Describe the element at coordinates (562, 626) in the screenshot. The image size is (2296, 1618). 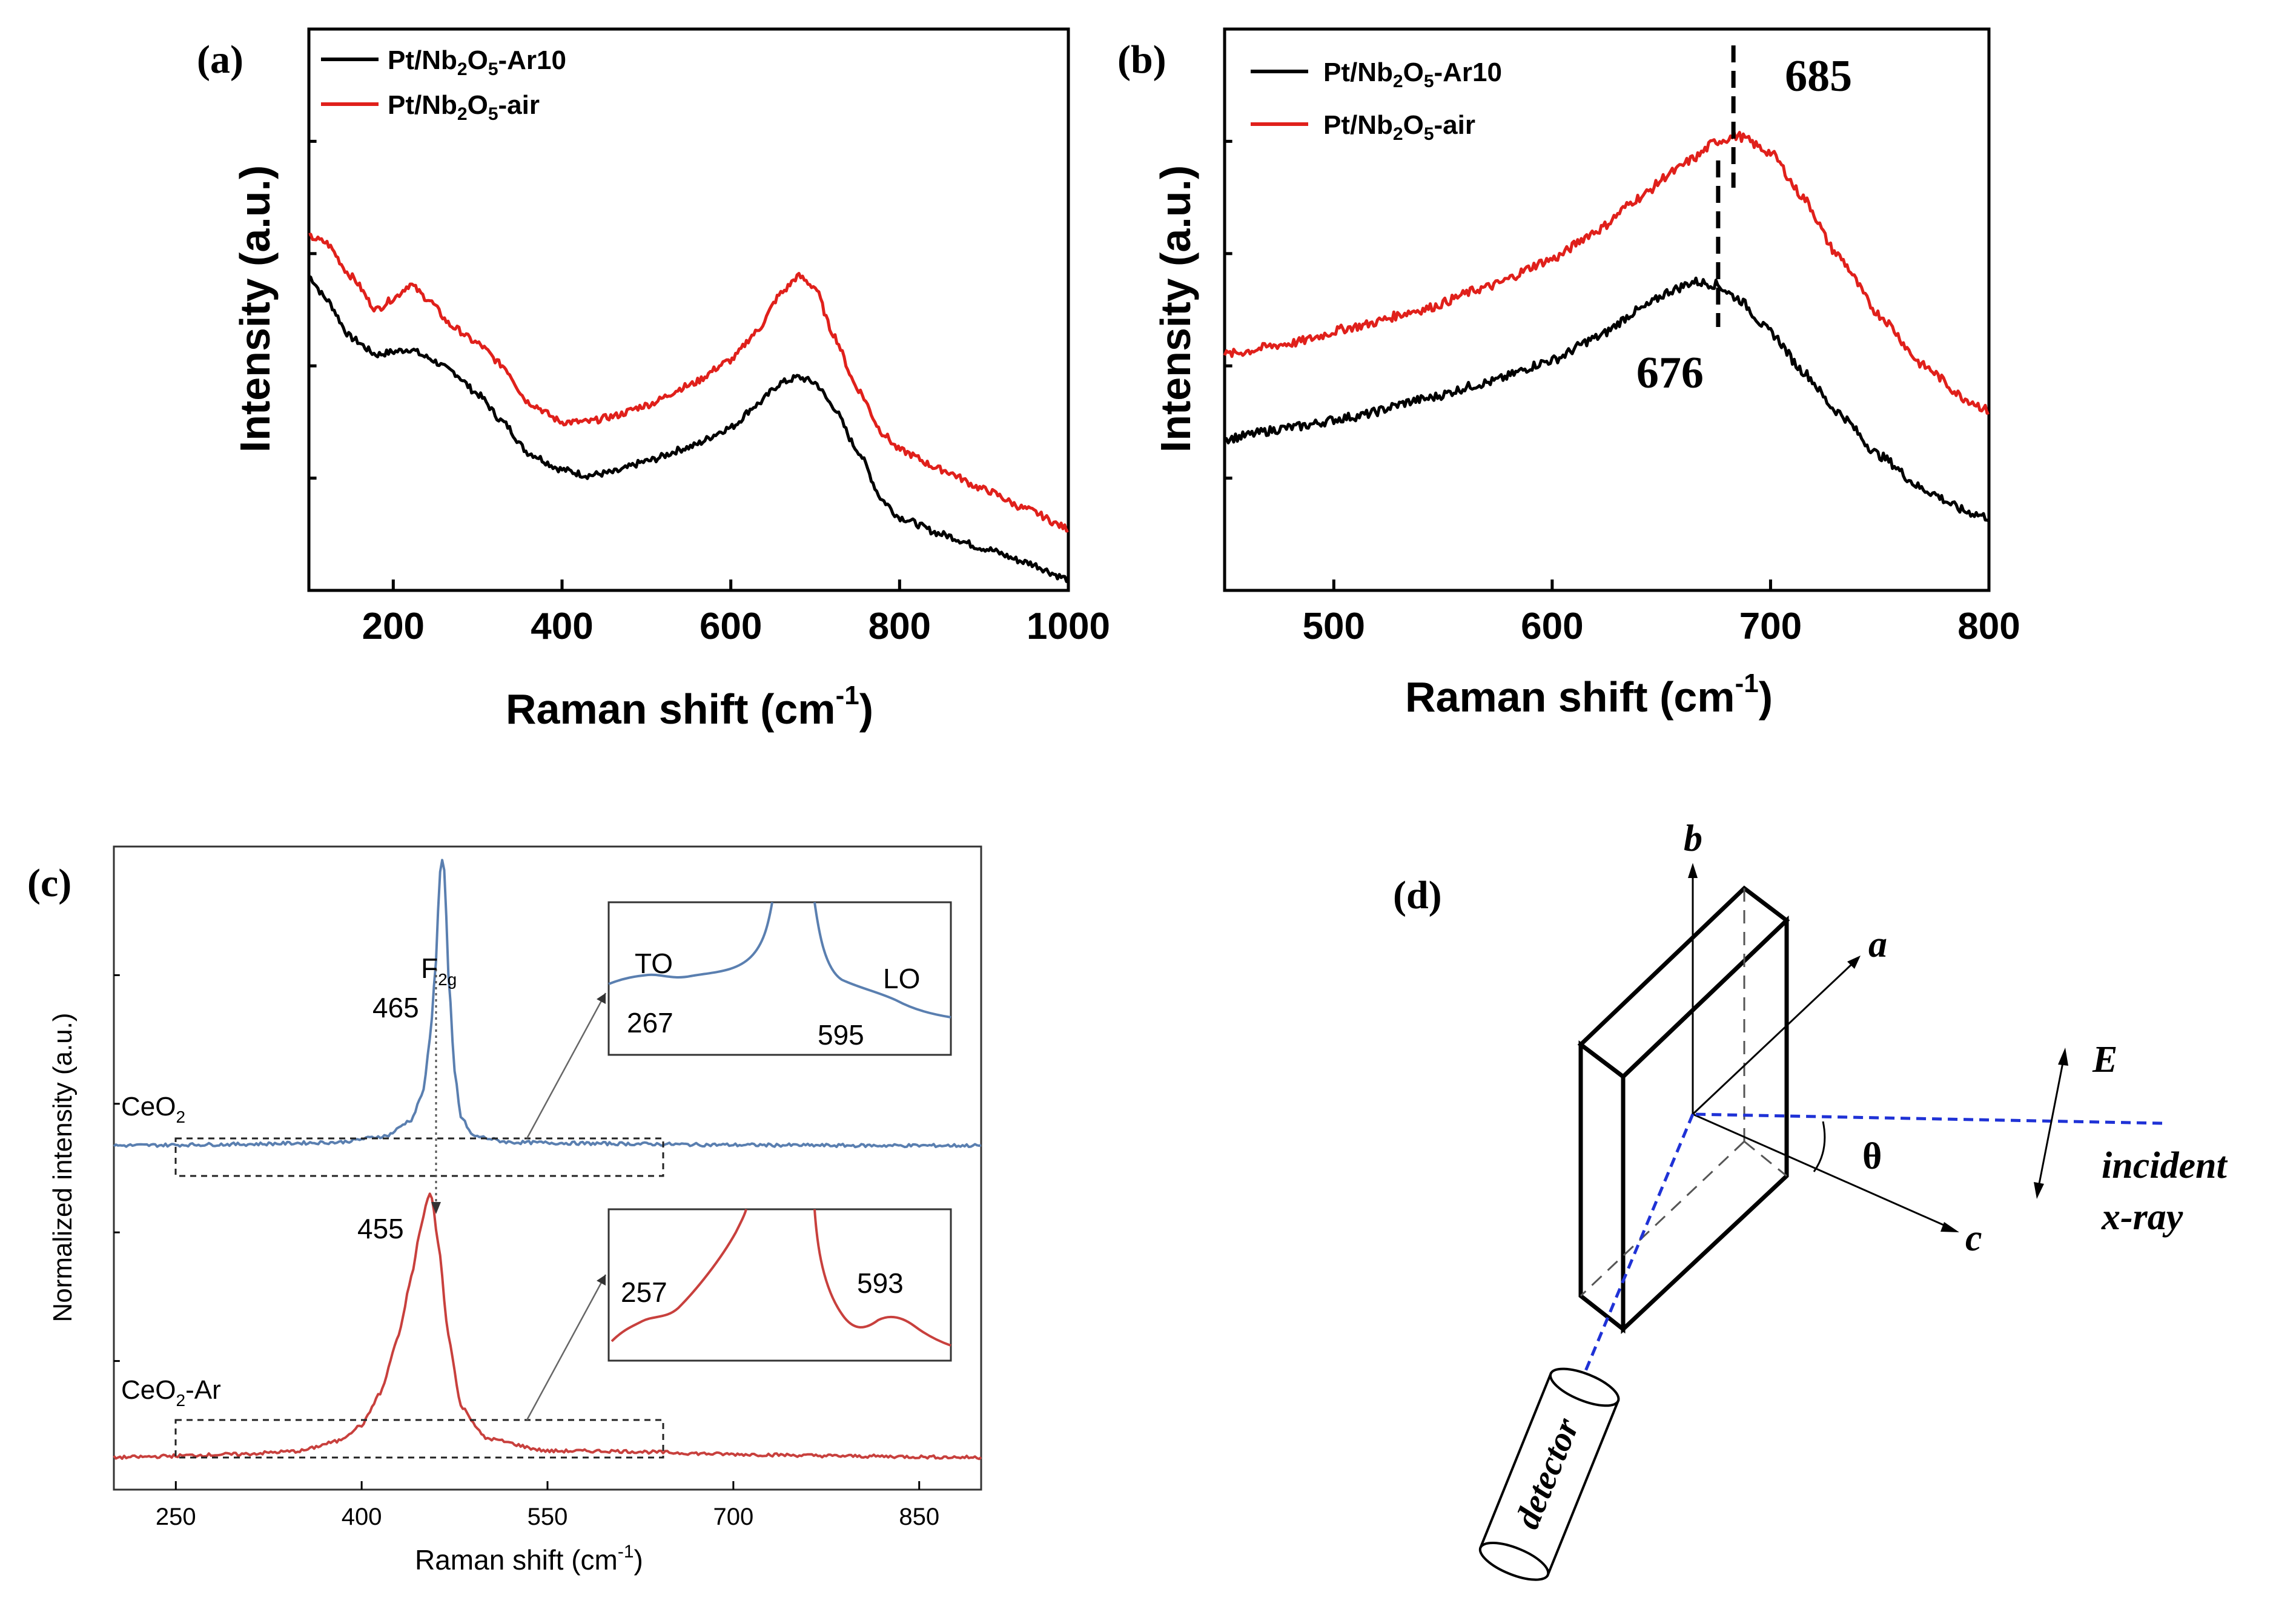
I see `chart-a-xtick-label-1: 400` at that location.